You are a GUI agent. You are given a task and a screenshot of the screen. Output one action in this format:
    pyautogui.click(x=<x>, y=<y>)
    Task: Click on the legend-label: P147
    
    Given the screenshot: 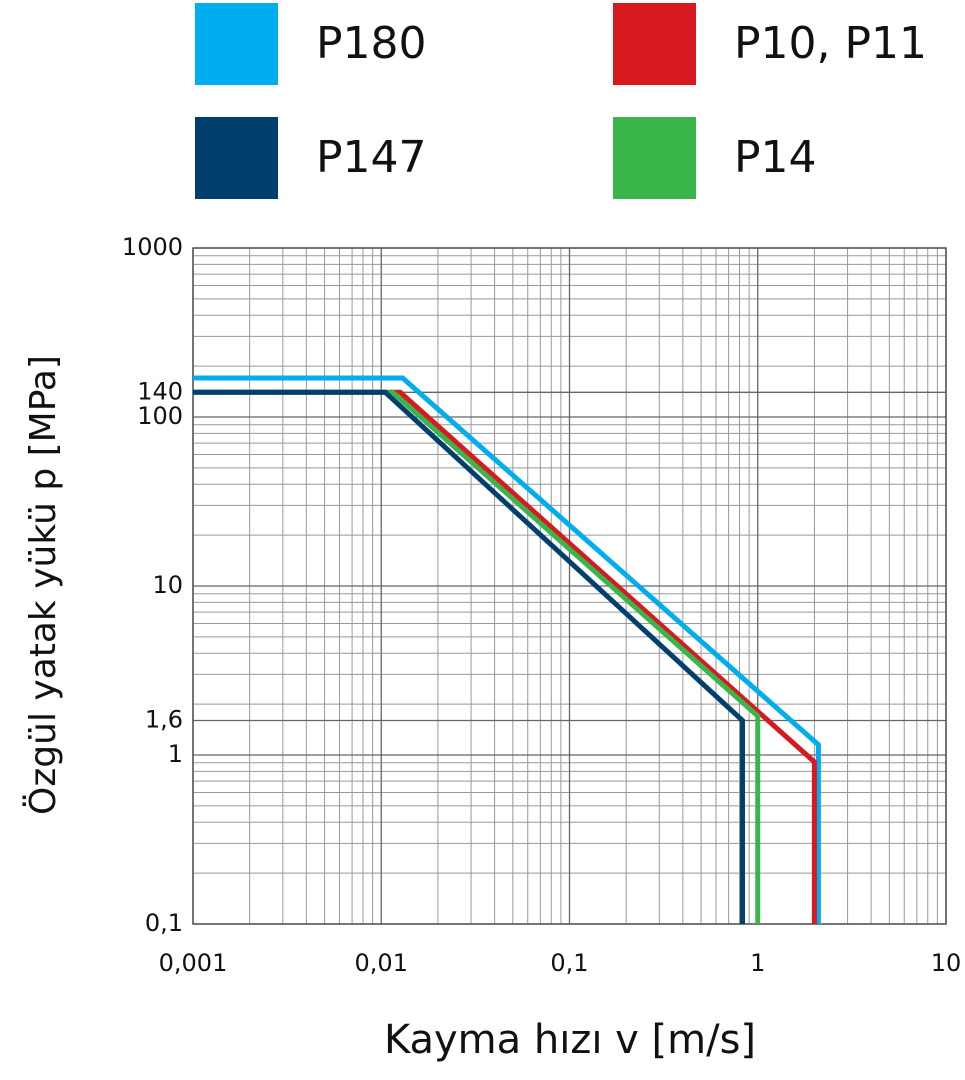 What is the action you would take?
    pyautogui.click(x=371, y=157)
    